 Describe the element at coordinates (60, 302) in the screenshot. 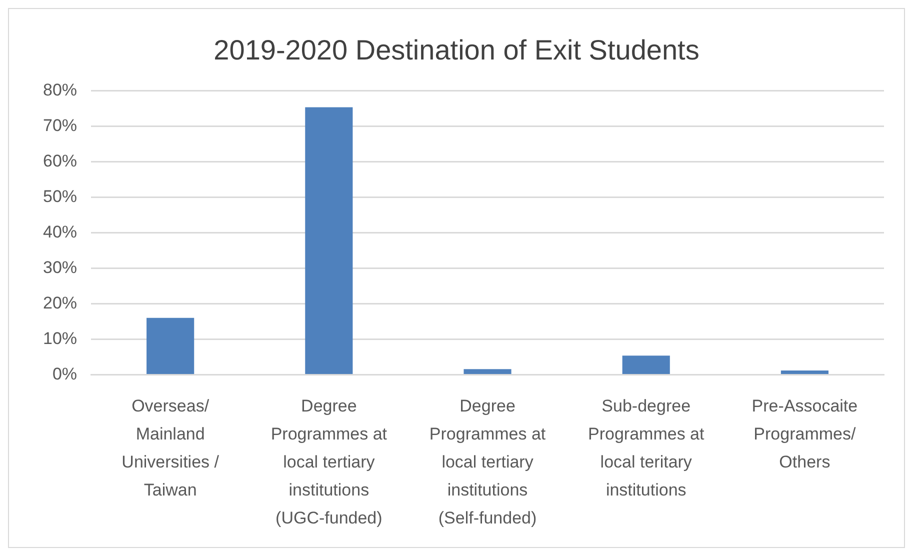

I see `y-tick-label: 20%` at that location.